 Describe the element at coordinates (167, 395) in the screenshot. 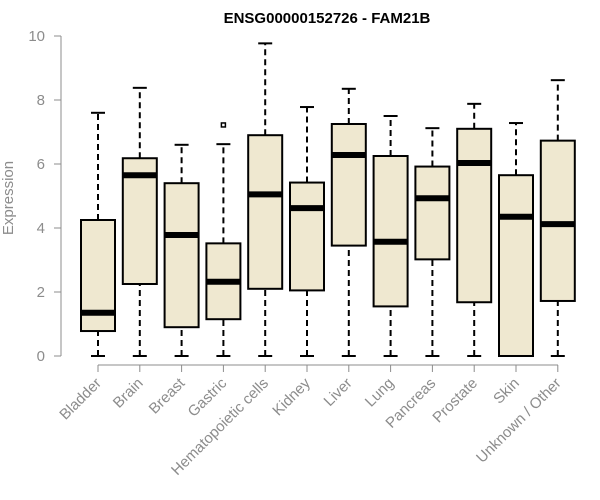

I see `x-tick-label: Breast` at that location.